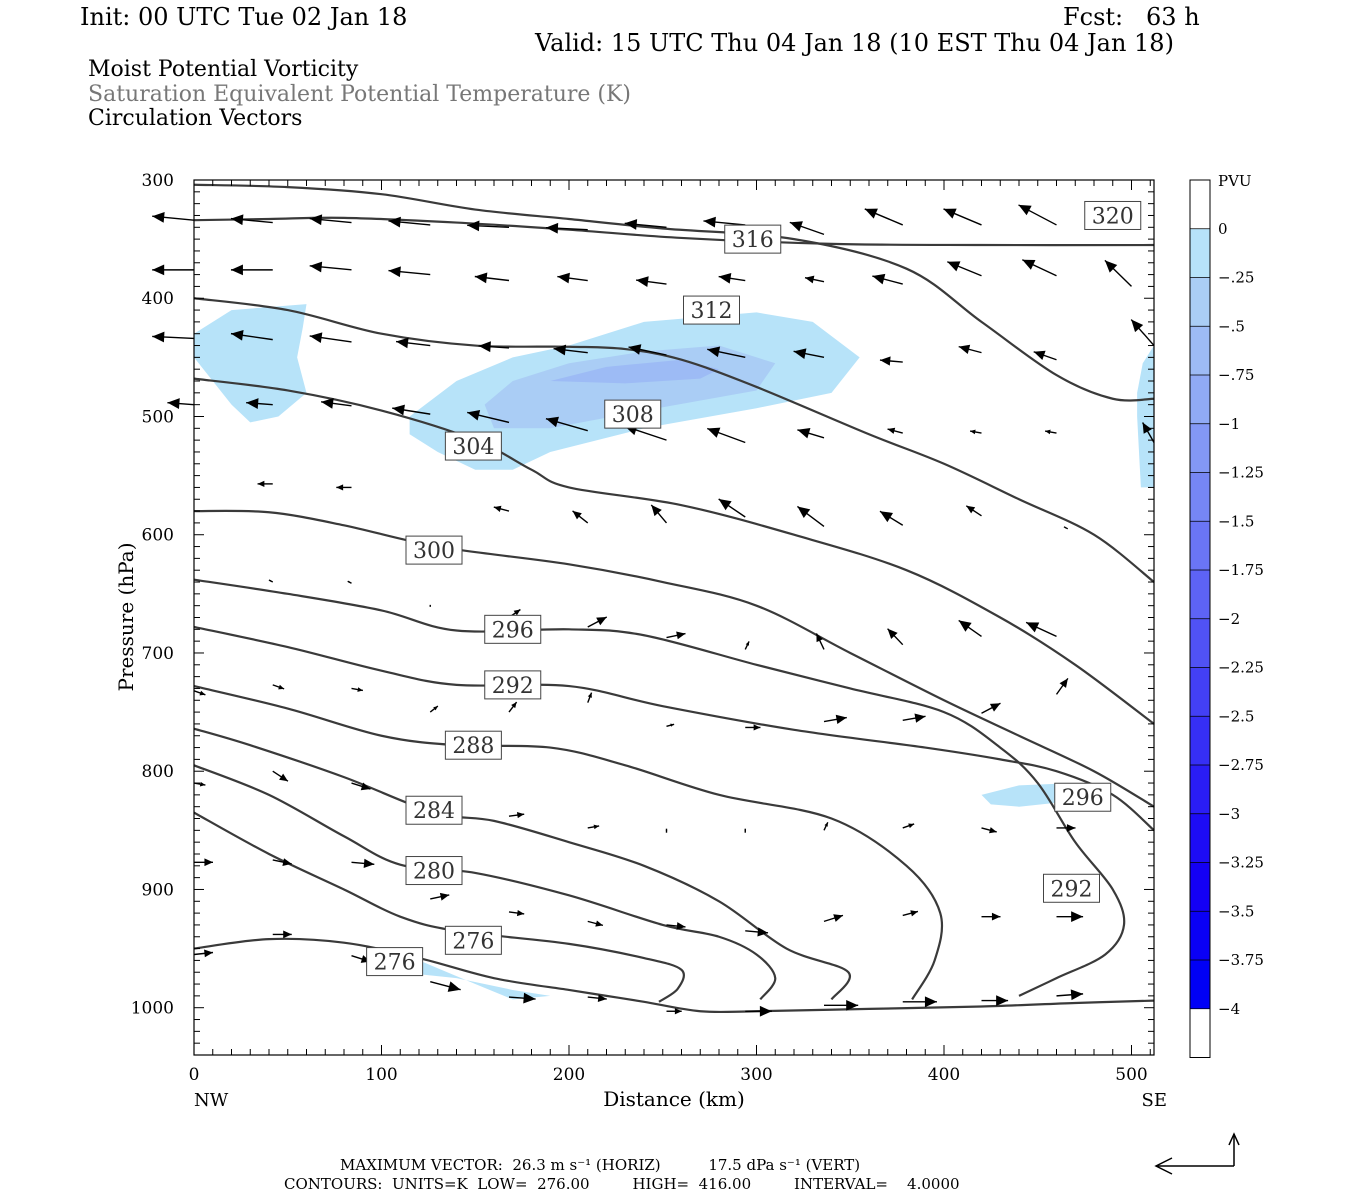  I want to click on svg-text: 292, so click(1072, 889).